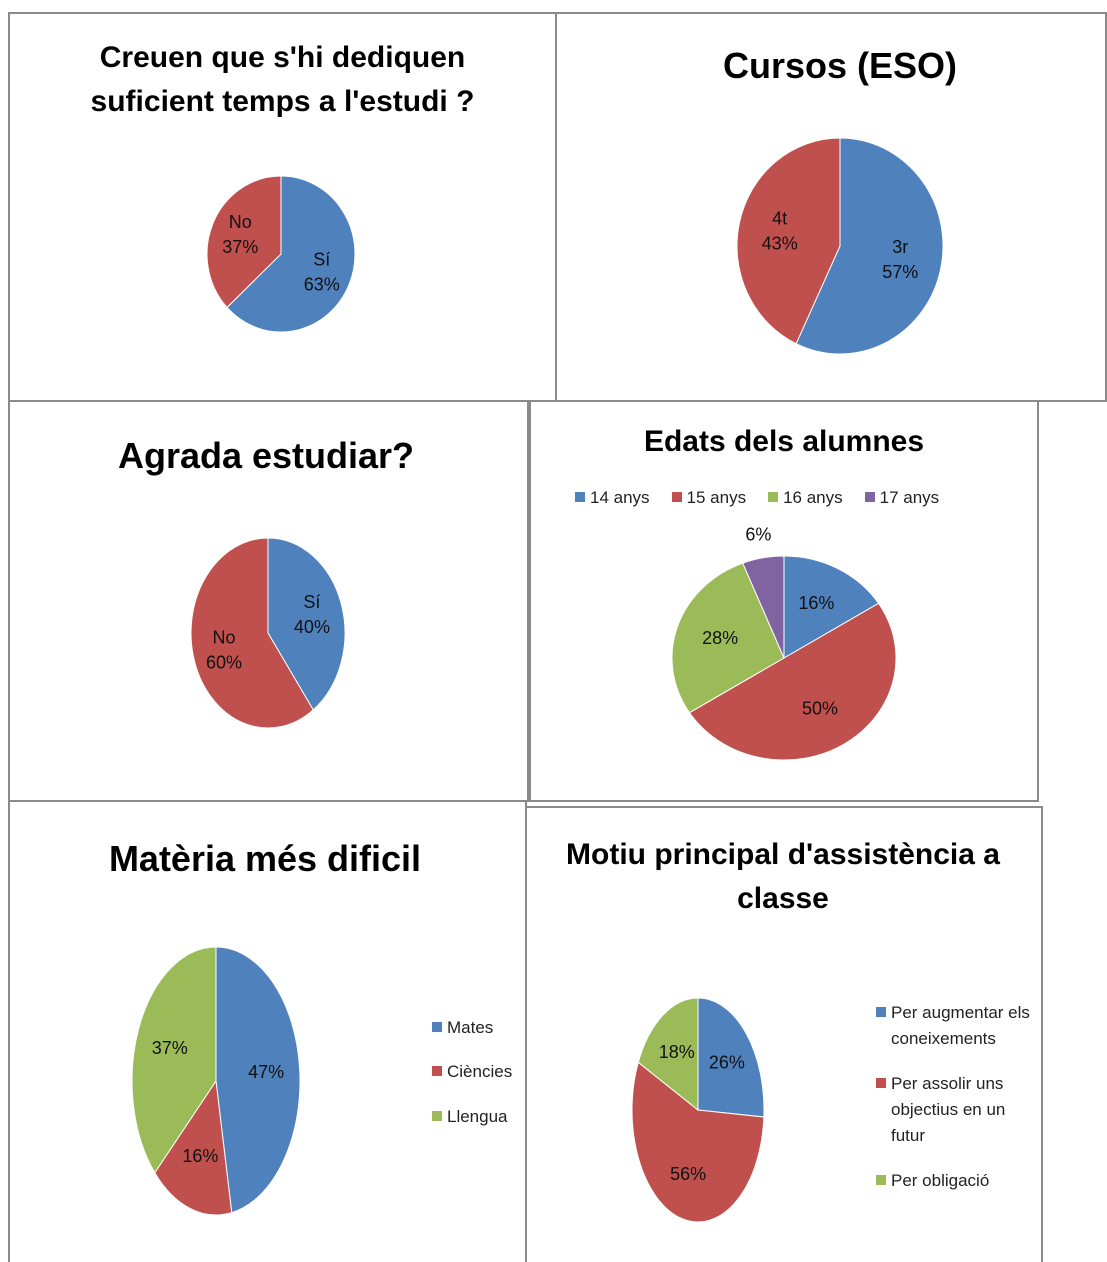  I want to click on slice-label: 26%, so click(727, 1063).